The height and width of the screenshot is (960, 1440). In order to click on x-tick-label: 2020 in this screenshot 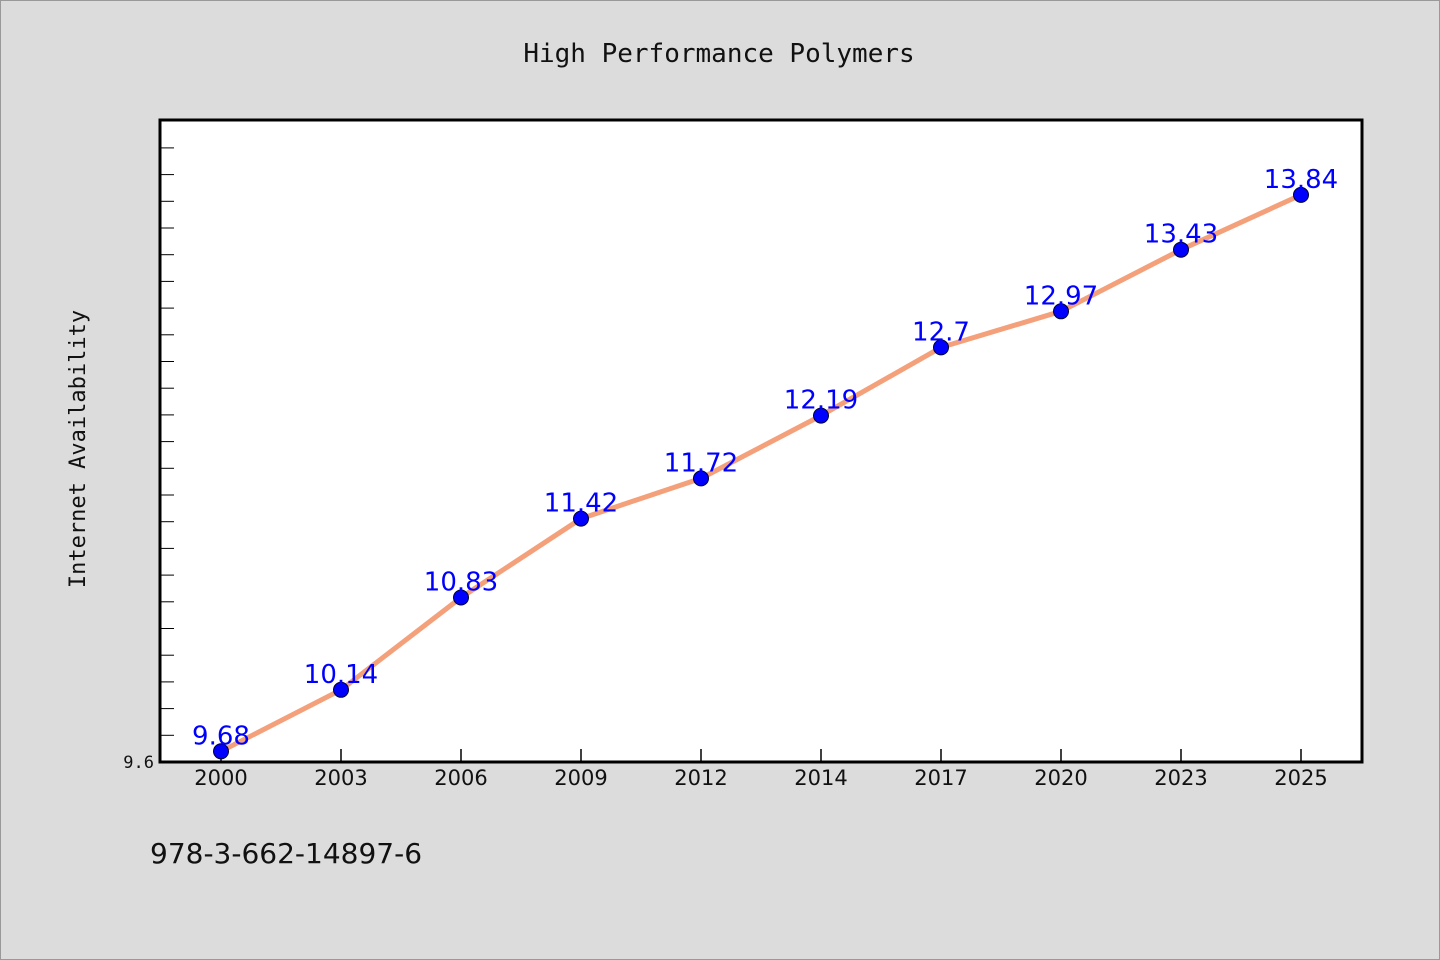, I will do `click(1060, 778)`.